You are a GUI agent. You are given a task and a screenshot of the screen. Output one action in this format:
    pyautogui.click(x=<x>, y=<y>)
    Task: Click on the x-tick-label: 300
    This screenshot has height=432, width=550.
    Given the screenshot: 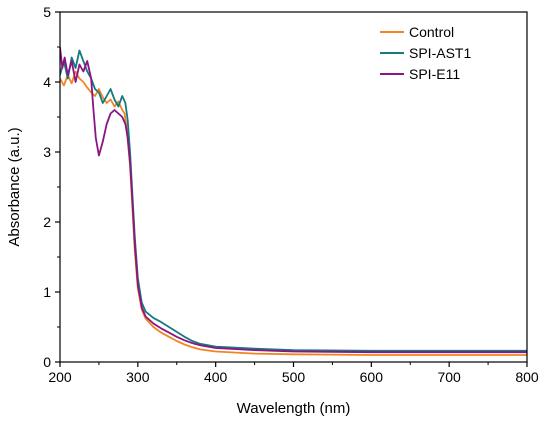 What is the action you would take?
    pyautogui.click(x=138, y=377)
    